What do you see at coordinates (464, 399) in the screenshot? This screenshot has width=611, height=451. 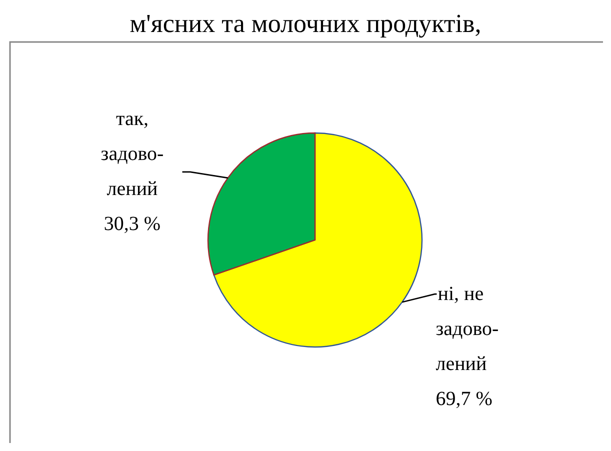 I see `data-label: 69,7 %` at bounding box center [464, 399].